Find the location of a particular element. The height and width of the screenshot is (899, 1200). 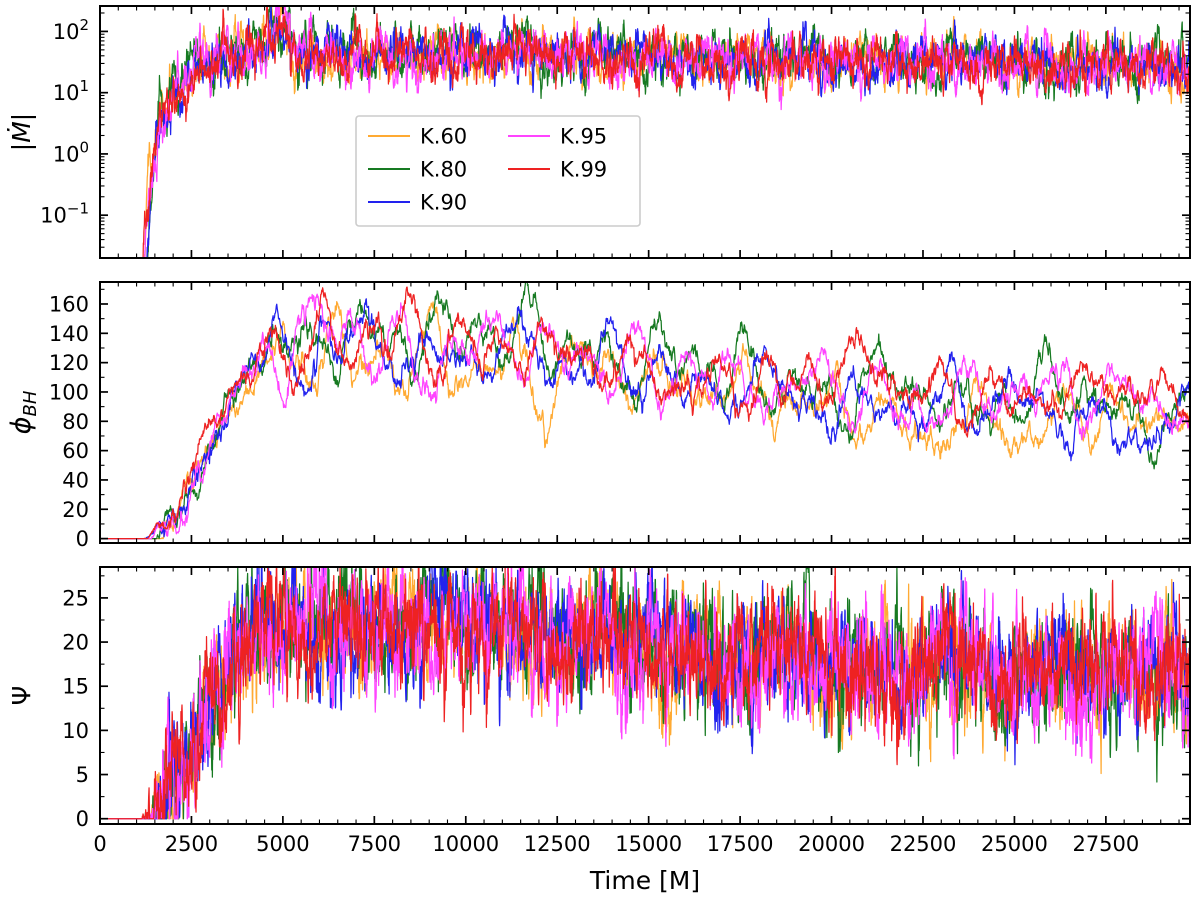

y-tick-label: 10 is located at coordinates (75, 731).